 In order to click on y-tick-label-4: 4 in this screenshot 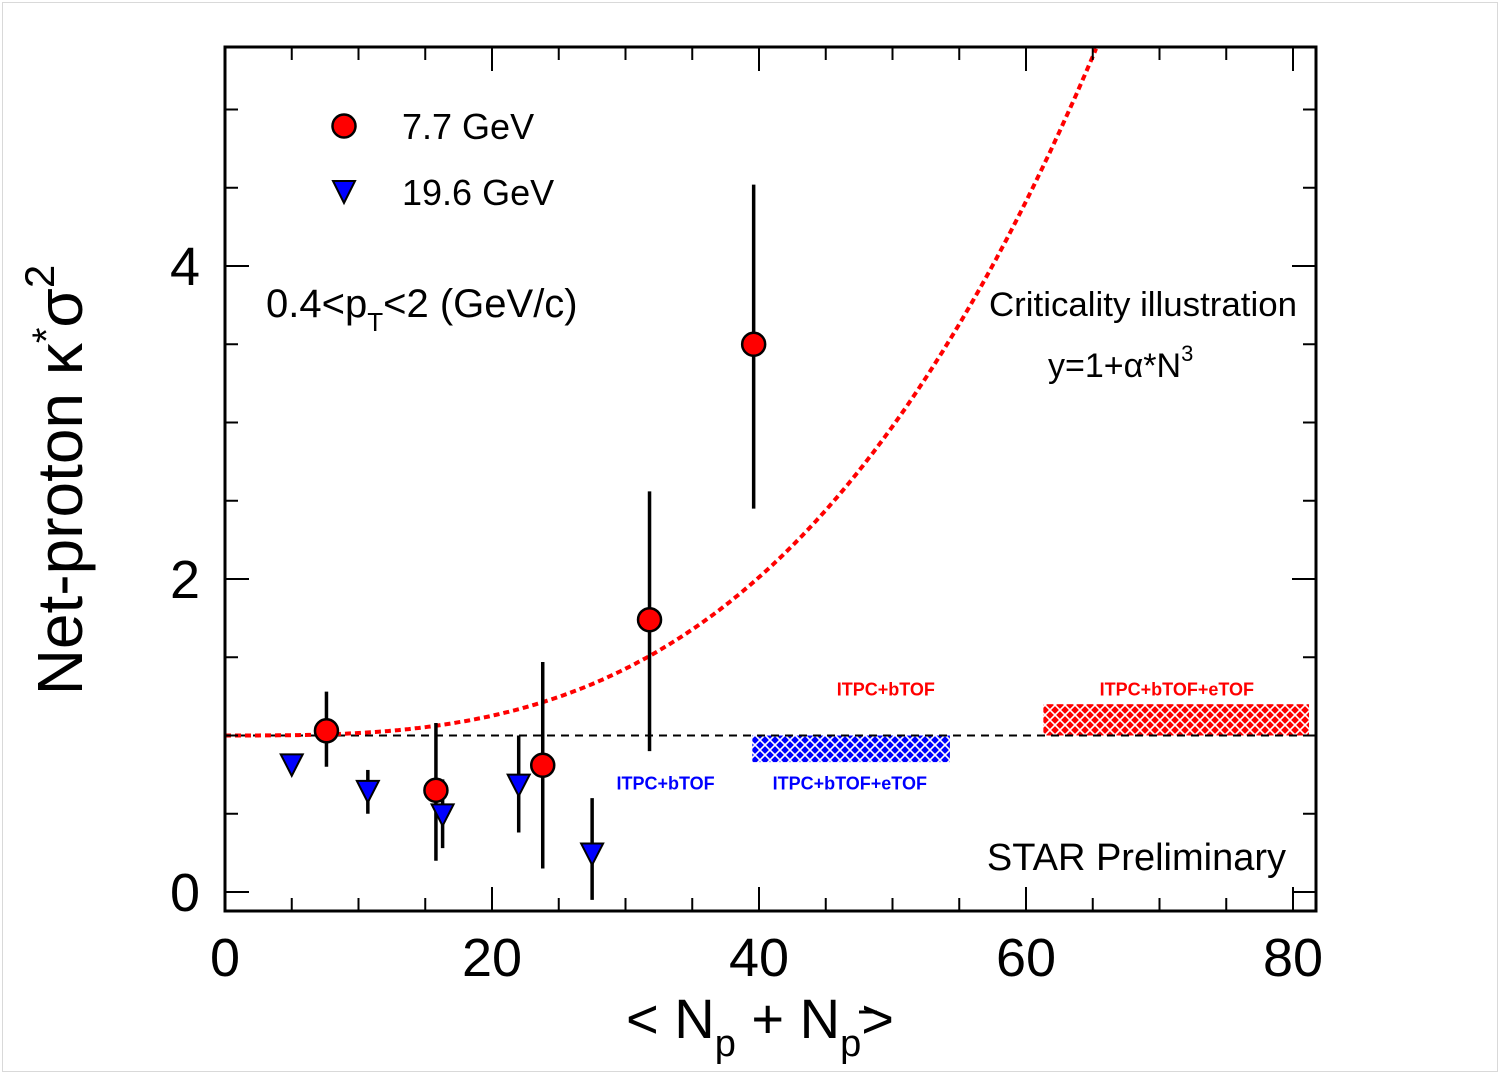, I will do `click(185, 267)`.